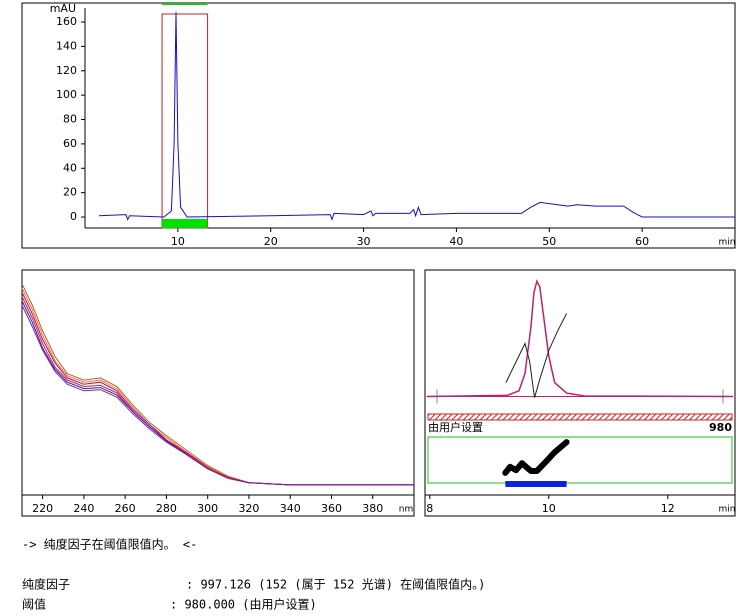  What do you see at coordinates (66, 94) in the screenshot?
I see `y-tick-label: 100` at bounding box center [66, 94].